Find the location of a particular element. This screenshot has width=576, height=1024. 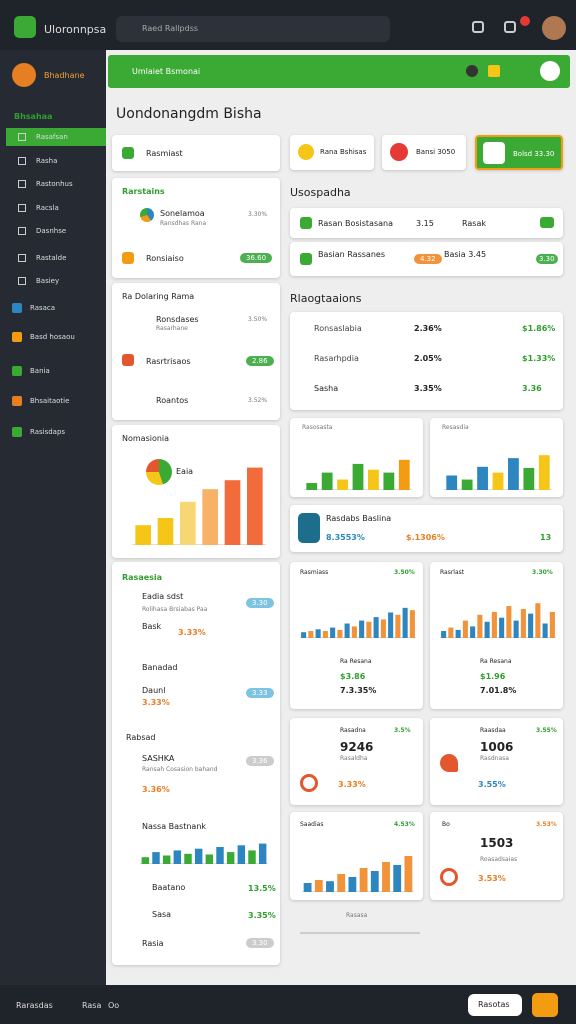

notification is located at coordinates (525, 21).